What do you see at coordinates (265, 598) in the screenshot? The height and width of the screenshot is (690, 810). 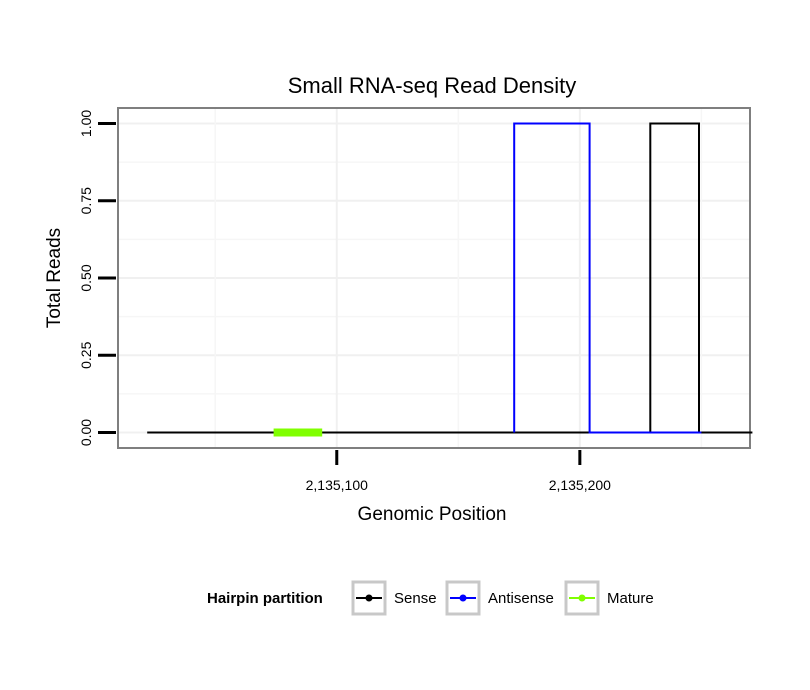 I see `legend-title: Hairpin partition` at bounding box center [265, 598].